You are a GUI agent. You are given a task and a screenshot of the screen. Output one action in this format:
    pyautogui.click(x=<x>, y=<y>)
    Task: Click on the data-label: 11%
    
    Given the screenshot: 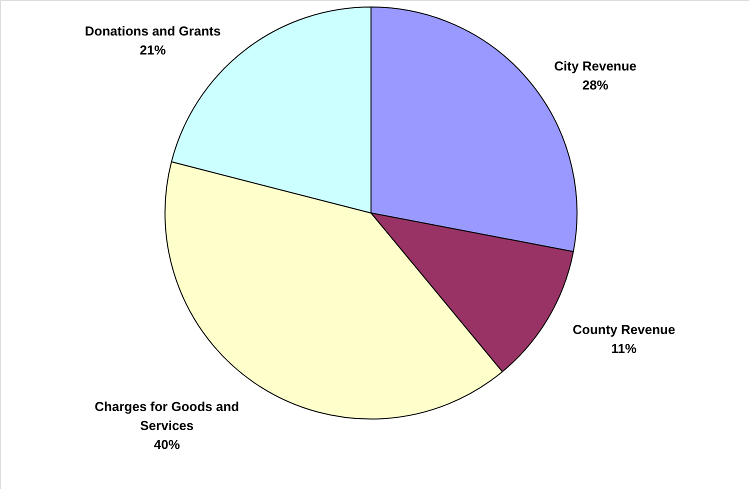 What is the action you would take?
    pyautogui.click(x=624, y=348)
    